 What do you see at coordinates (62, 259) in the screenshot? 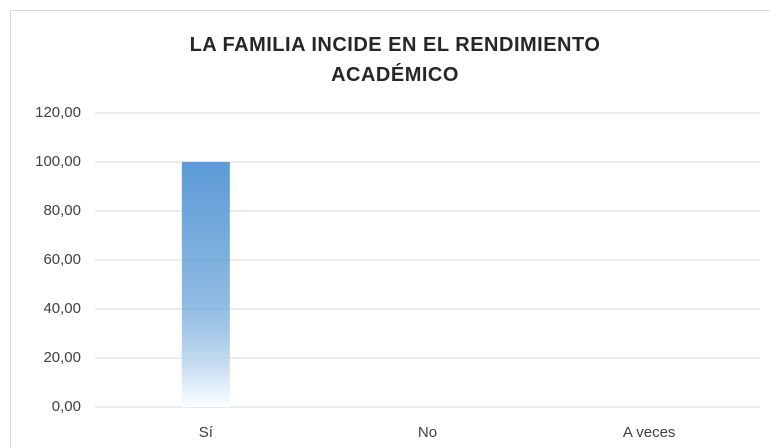
I see `y-tick-label: 60,00` at bounding box center [62, 259].